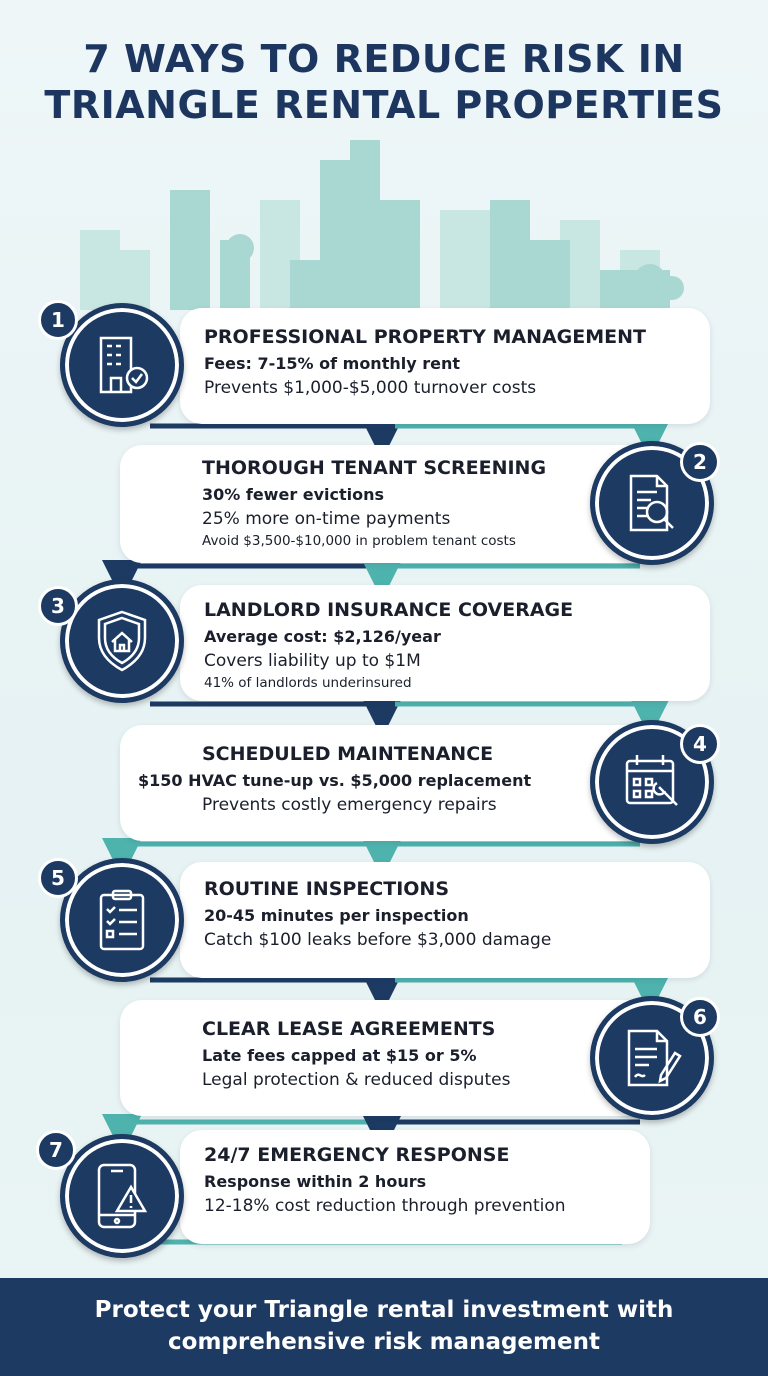 The height and width of the screenshot is (1376, 768). Describe the element at coordinates (58, 878) in the screenshot. I see `step-number-5: 5` at that location.